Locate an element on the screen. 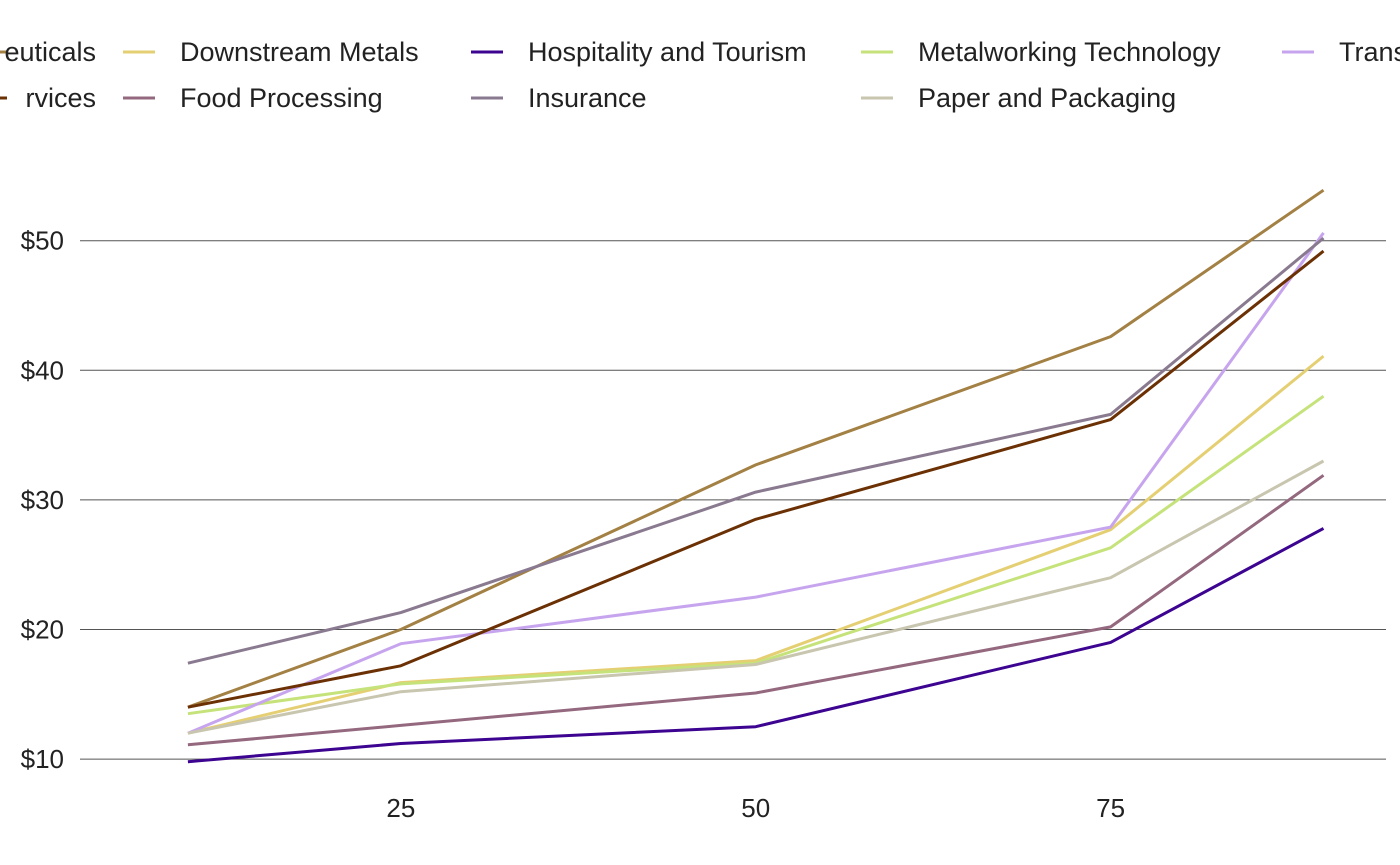 Image resolution: width=1400 pixels, height=865 pixels. y-tick-label-50: $50 is located at coordinates (42, 241).